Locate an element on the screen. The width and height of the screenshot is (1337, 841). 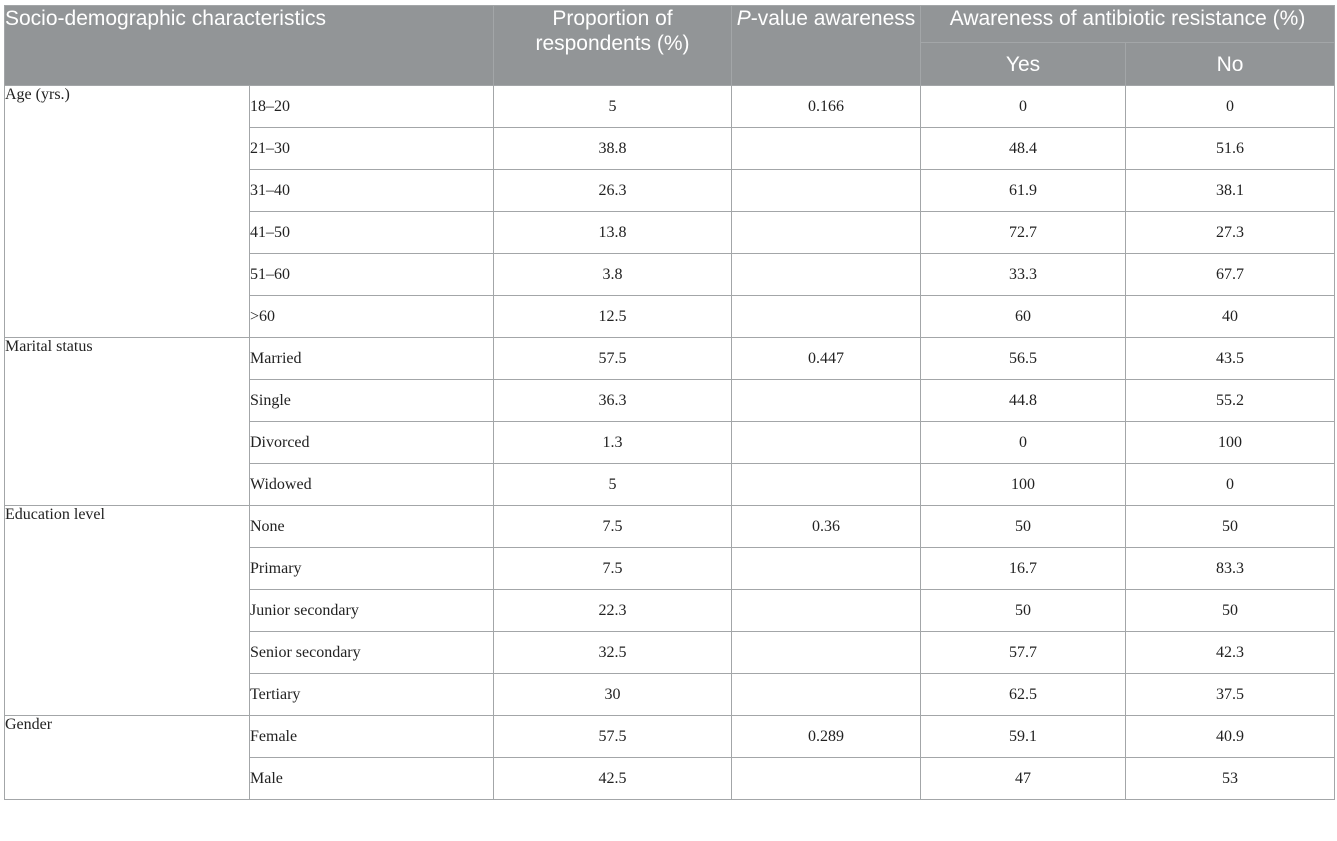
no-cell: 40.9 is located at coordinates (1230, 736).